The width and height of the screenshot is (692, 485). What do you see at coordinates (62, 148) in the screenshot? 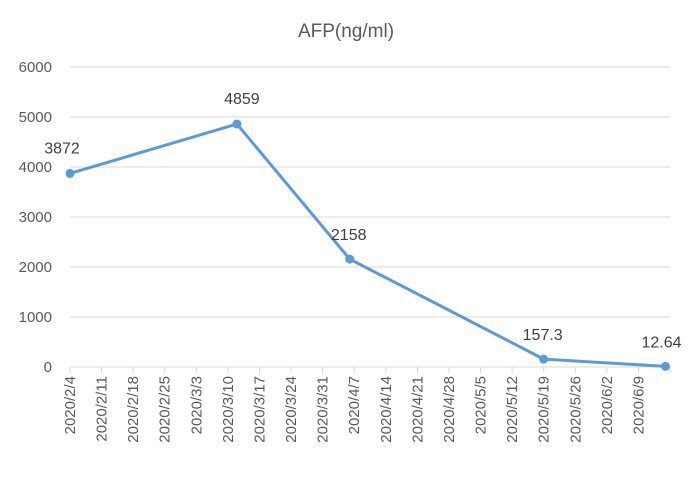
I see `data-label: 3872` at bounding box center [62, 148].